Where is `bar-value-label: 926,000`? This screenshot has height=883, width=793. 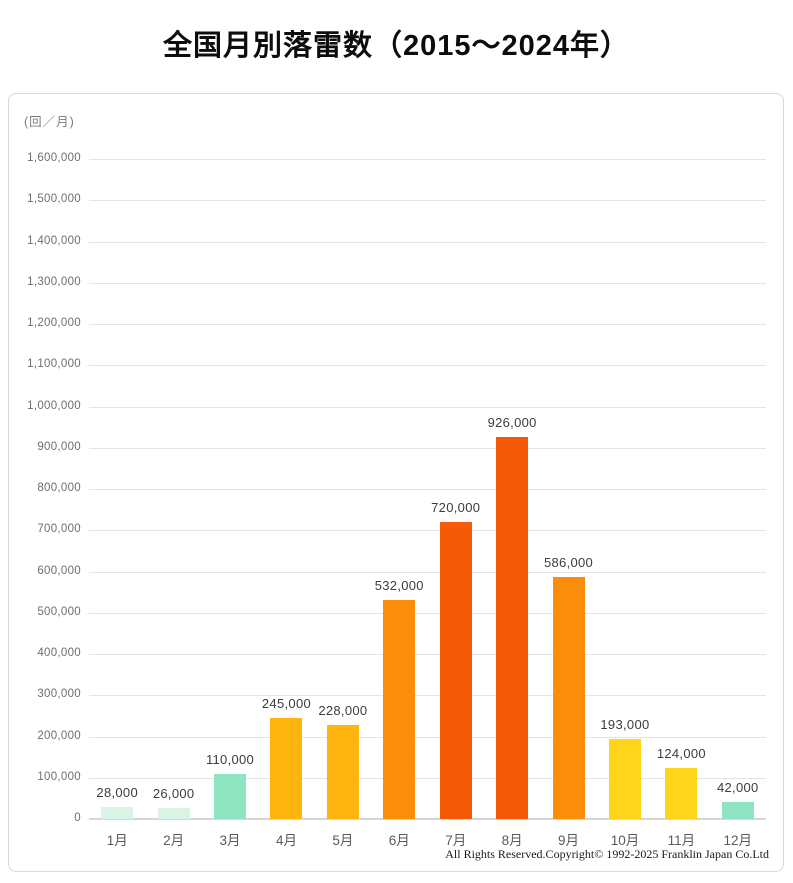
bar-value-label: 926,000 is located at coordinates (512, 422).